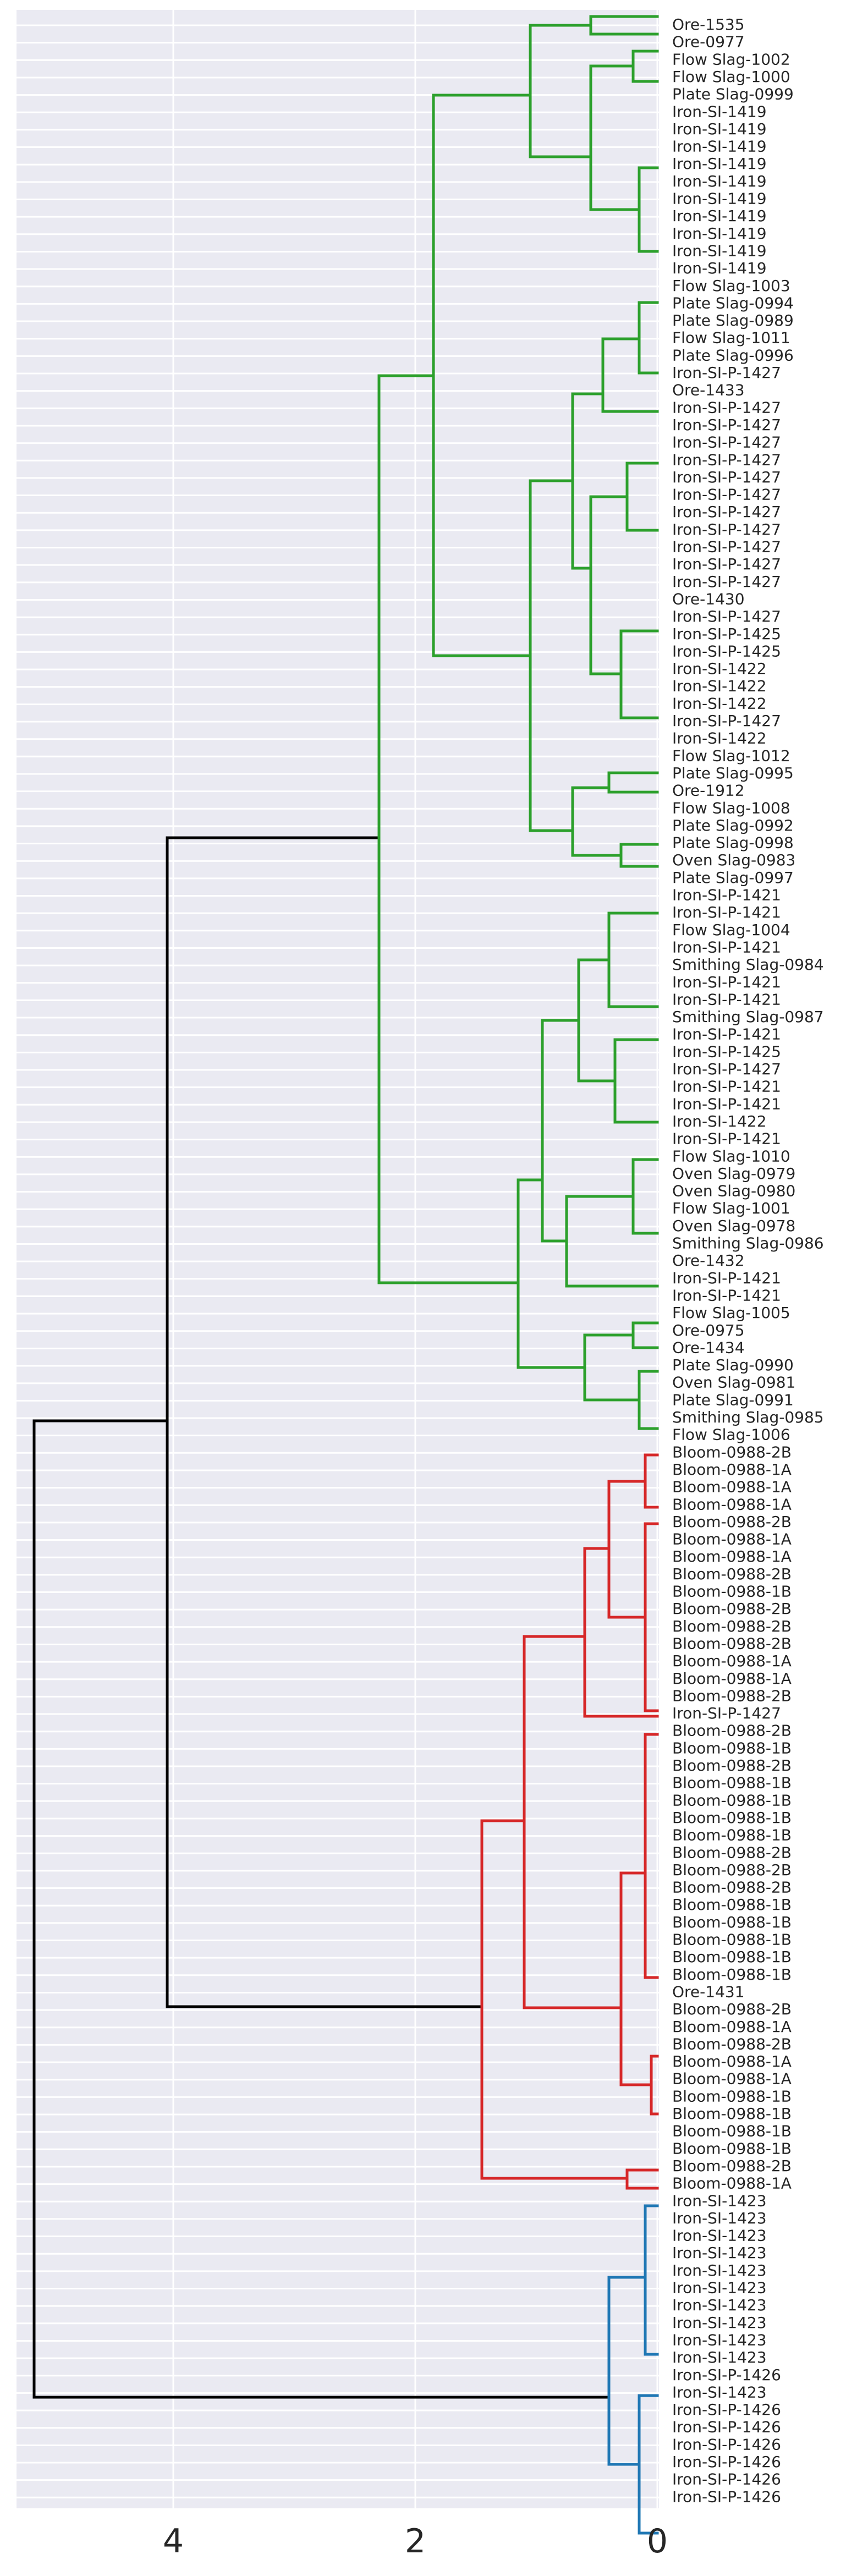  Describe the element at coordinates (731, 808) in the screenshot. I see `leaf-label: Flow Slag-1008` at that location.